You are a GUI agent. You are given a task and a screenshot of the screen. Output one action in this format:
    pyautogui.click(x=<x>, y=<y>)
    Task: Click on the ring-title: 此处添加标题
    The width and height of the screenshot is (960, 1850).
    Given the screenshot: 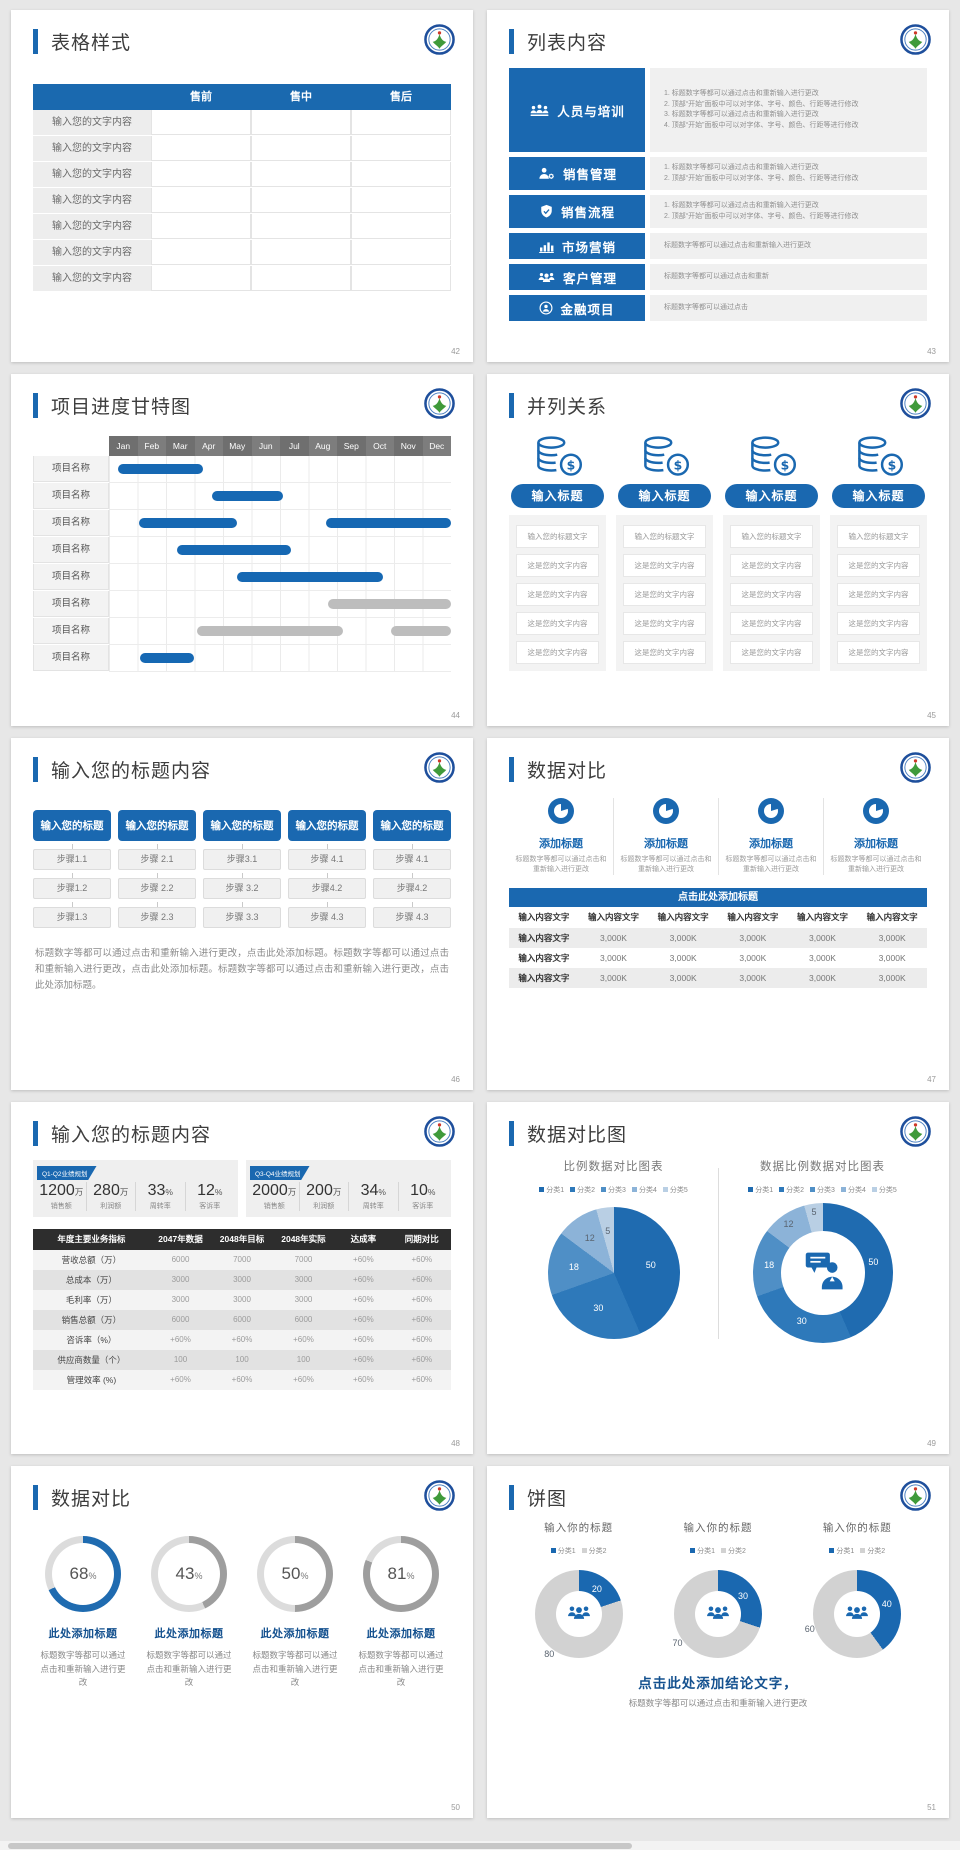 What is the action you would take?
    pyautogui.click(x=83, y=1634)
    